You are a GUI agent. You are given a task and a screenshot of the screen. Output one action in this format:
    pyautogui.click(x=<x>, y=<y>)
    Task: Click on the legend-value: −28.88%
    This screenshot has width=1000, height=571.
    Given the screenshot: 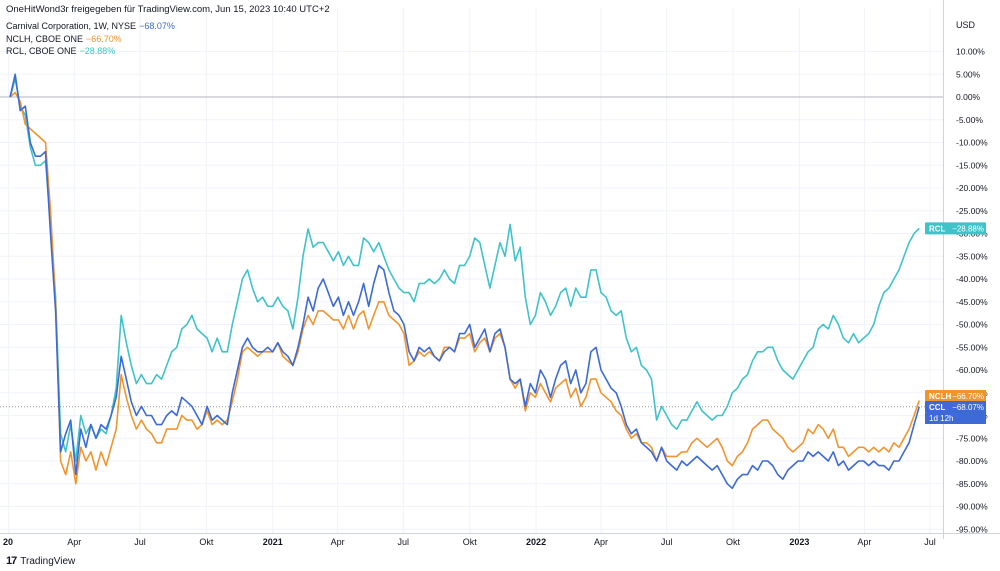 What is the action you would take?
    pyautogui.click(x=97, y=51)
    